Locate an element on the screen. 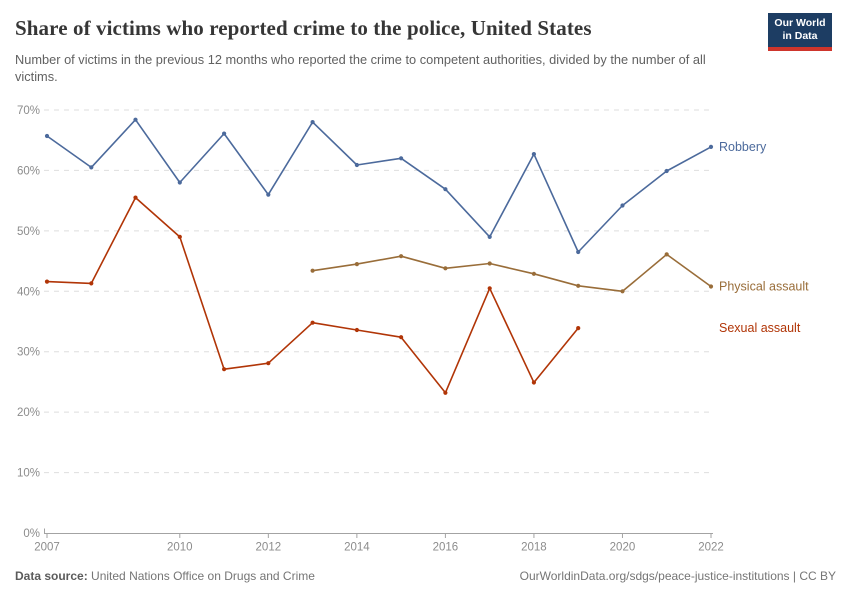  series-label-robbery: Robbery is located at coordinates (743, 147).